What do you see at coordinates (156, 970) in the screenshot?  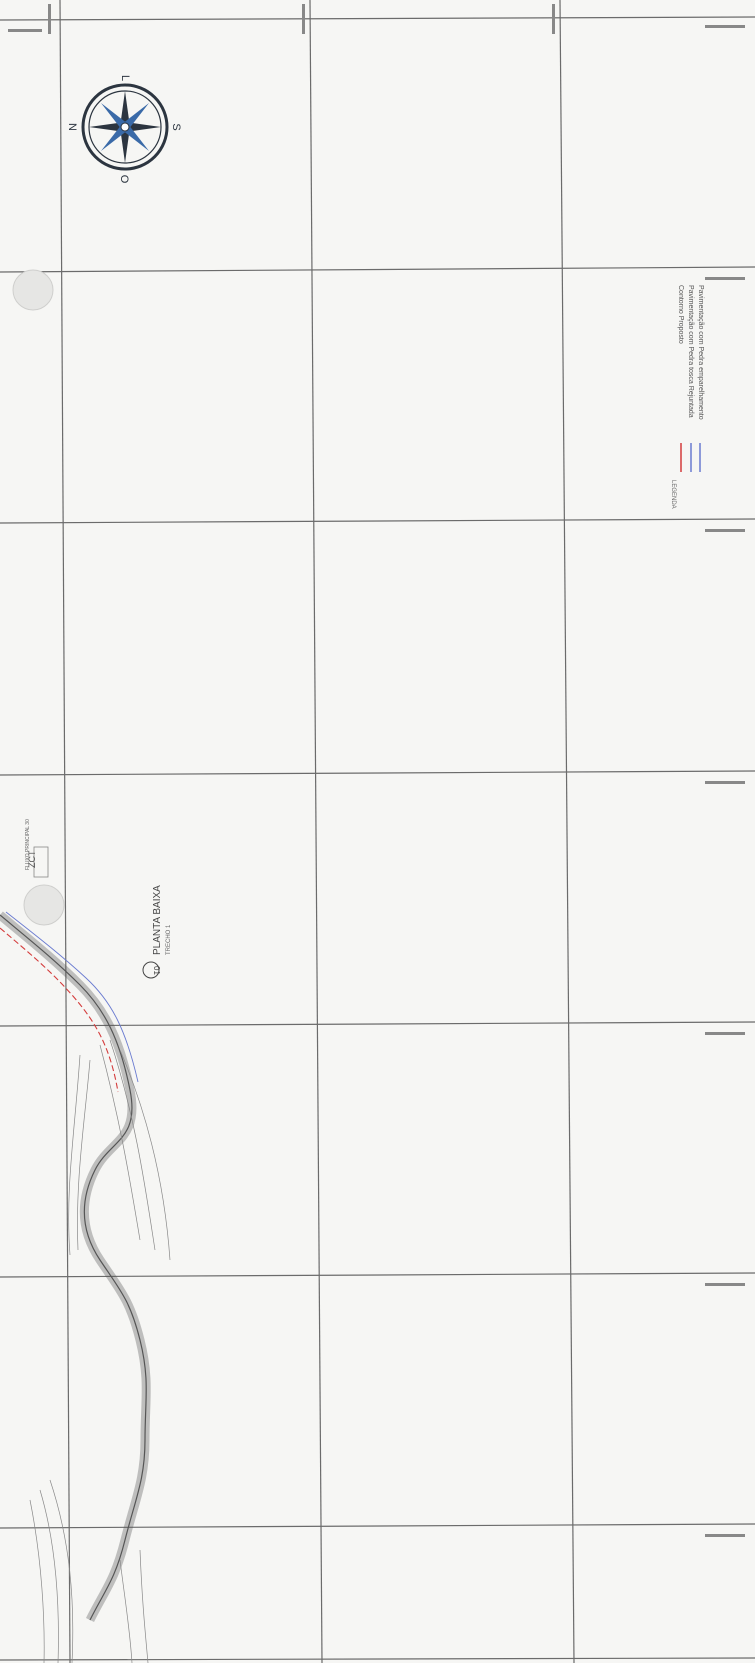 I see `title-block-number: 01` at bounding box center [156, 970].